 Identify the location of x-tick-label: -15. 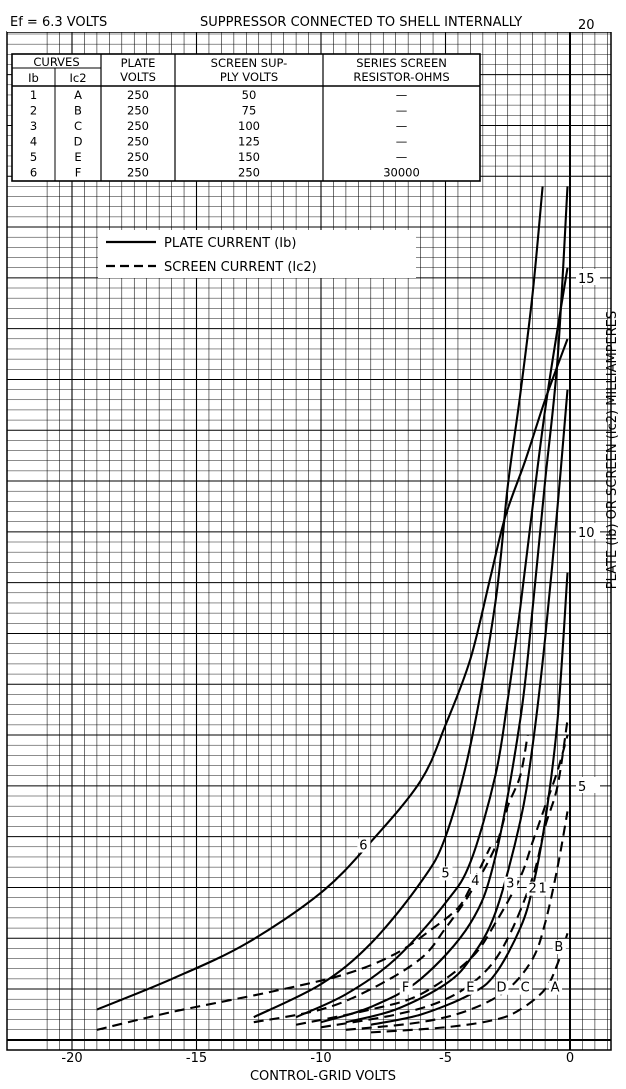
(196, 1058).